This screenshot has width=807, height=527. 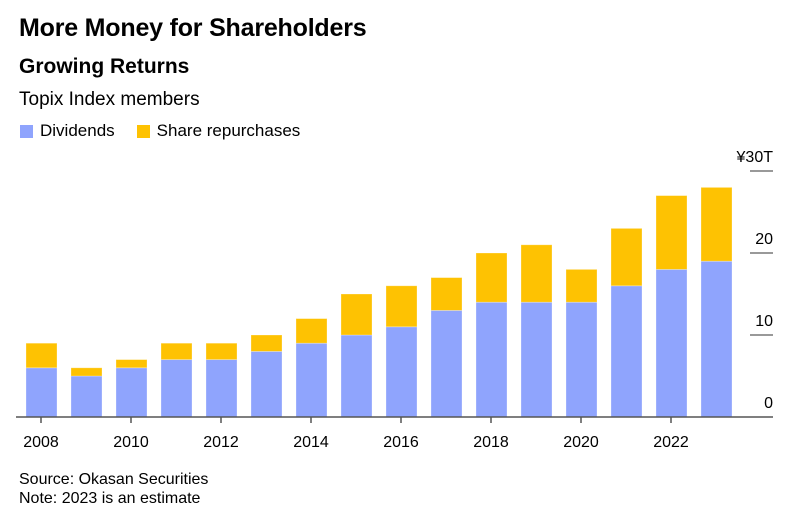 I want to click on estimate-note: Note: 2023 is an estimate, so click(x=110, y=498).